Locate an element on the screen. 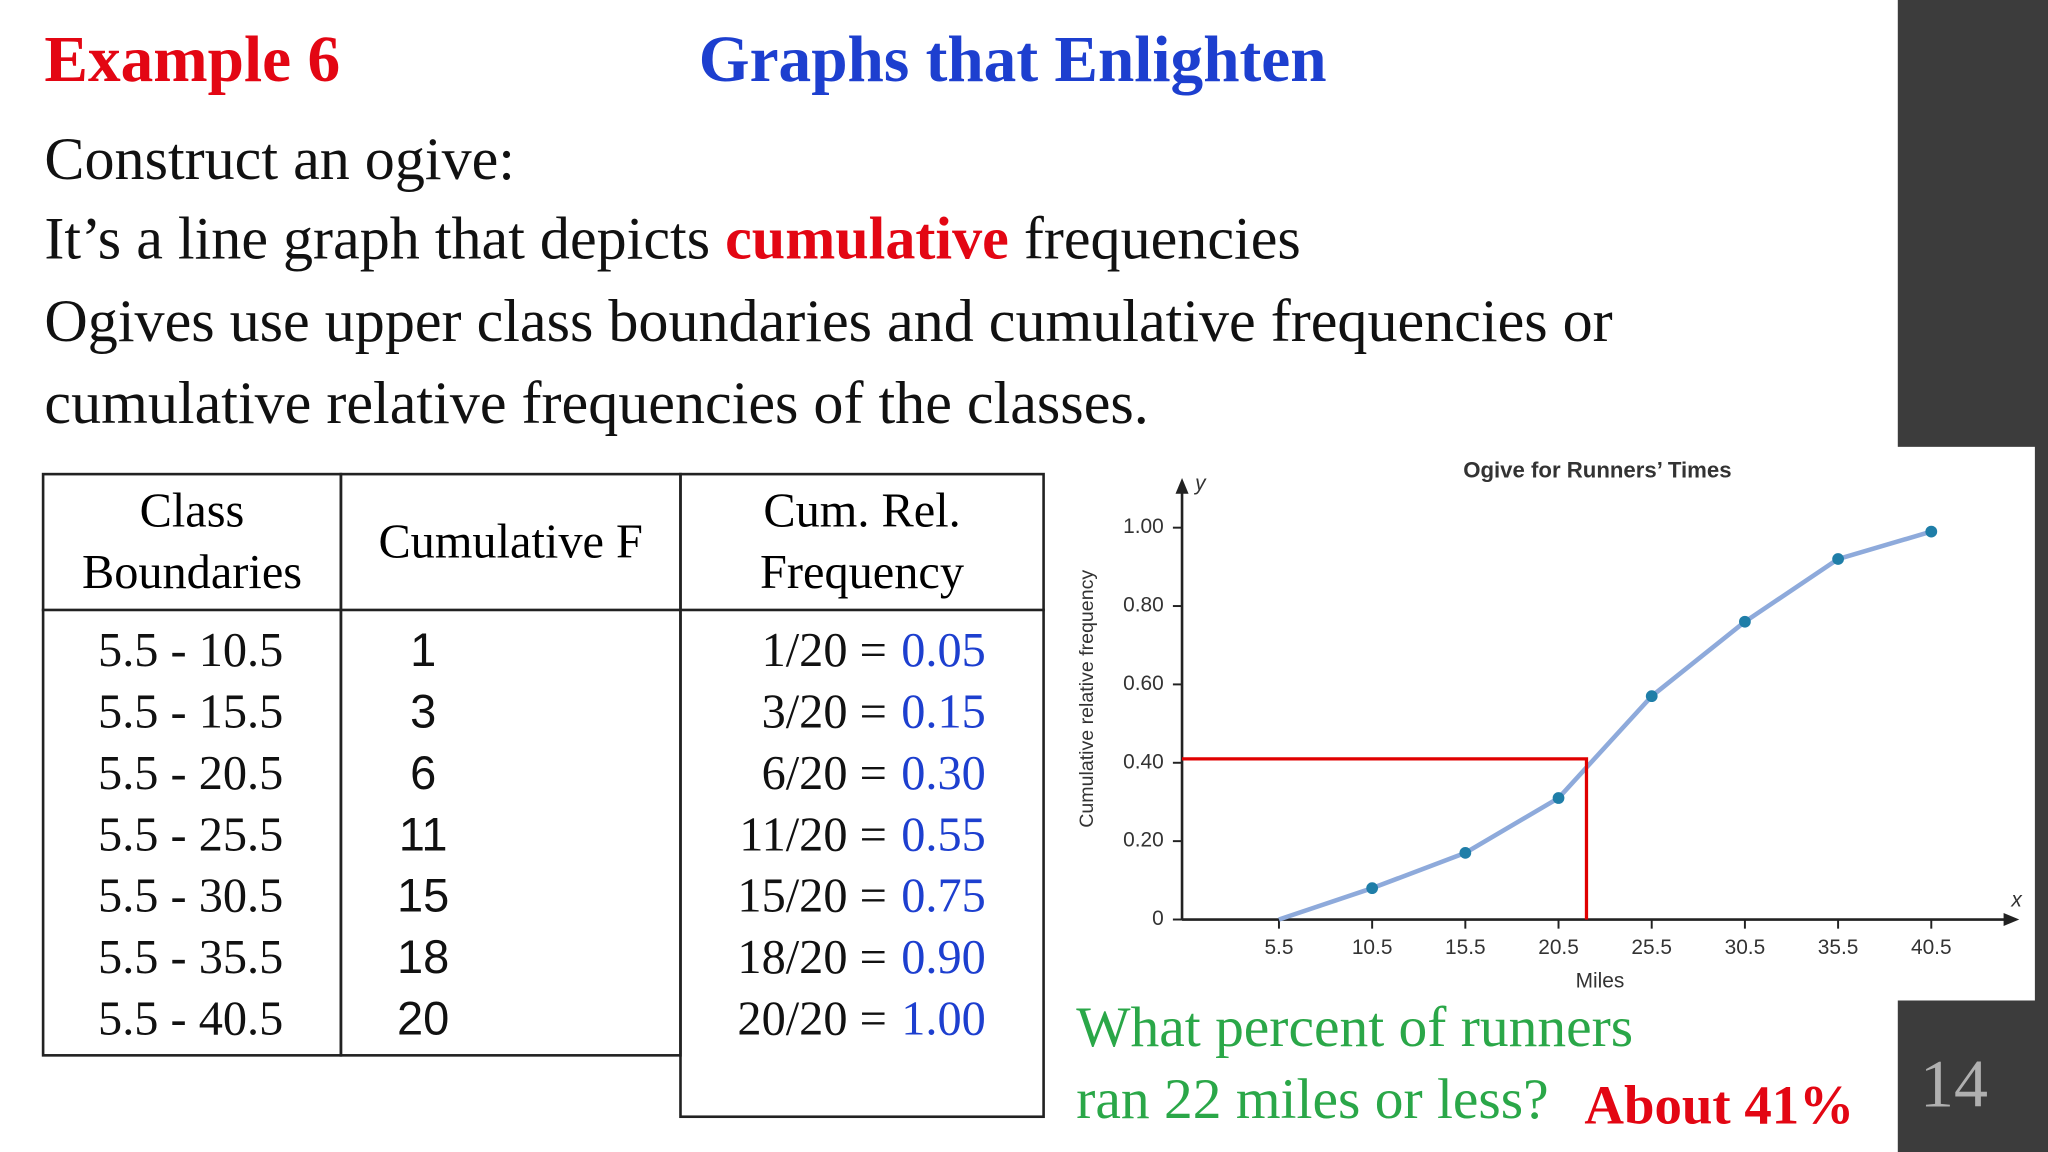  x-axis-label: Miles is located at coordinates (1600, 981).